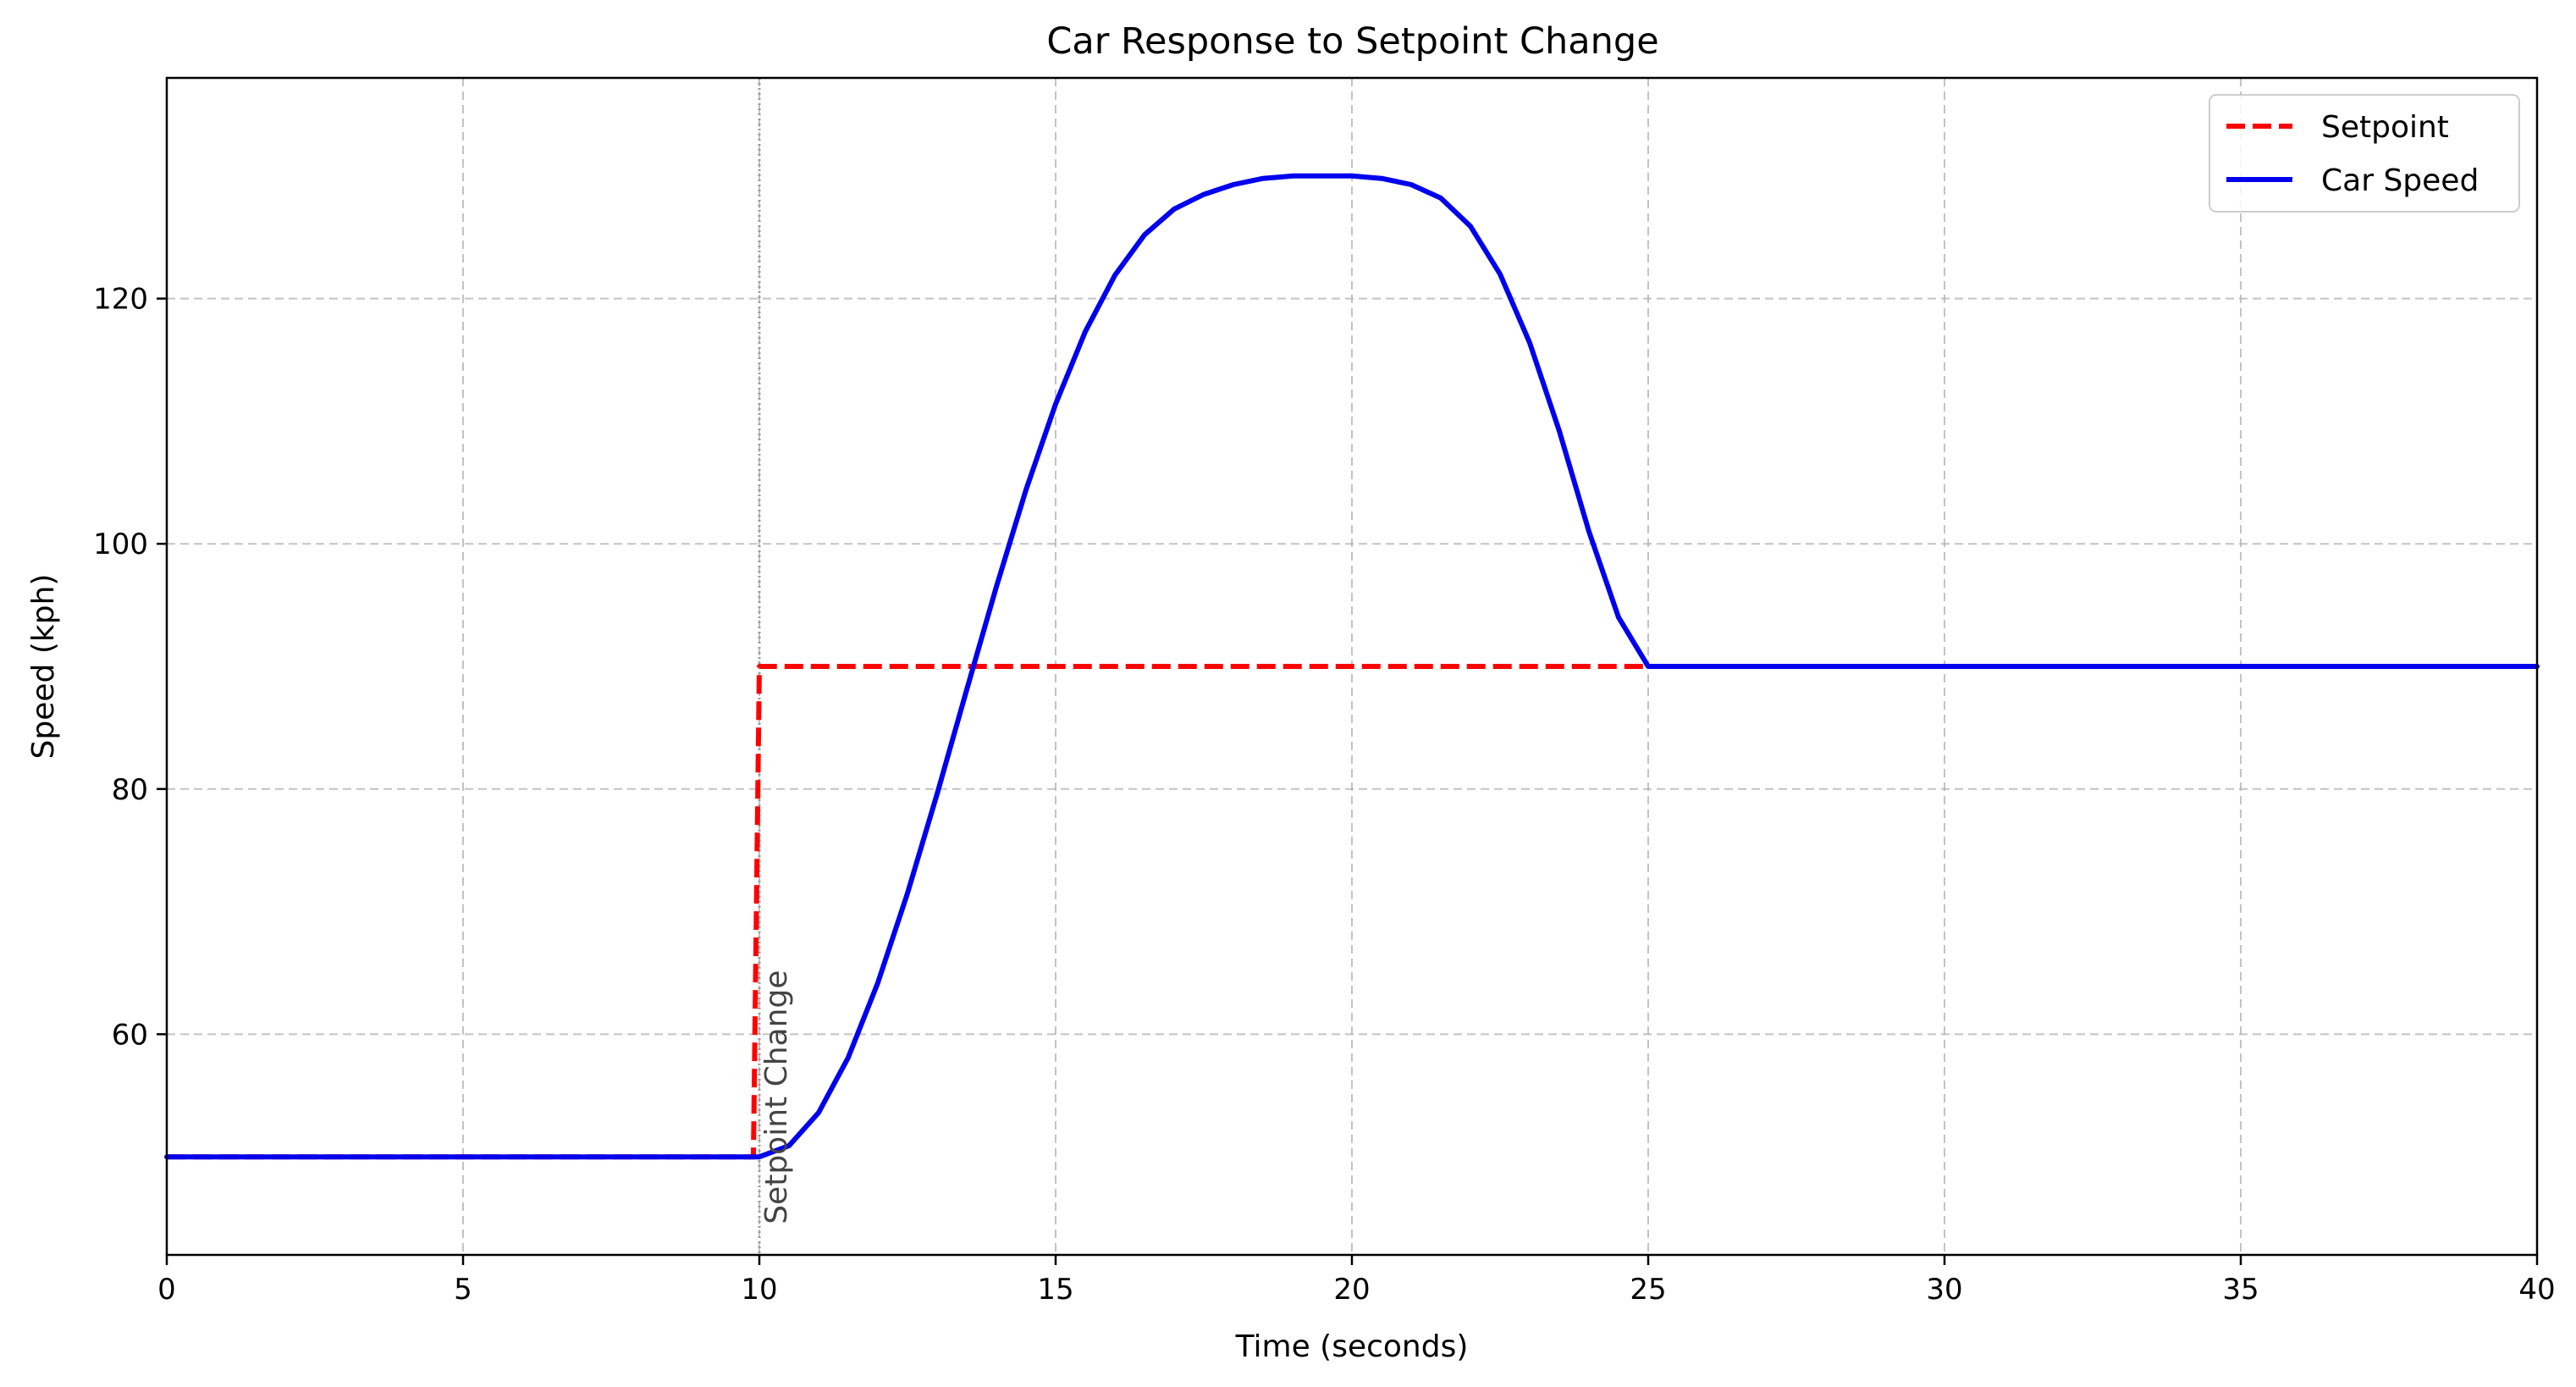 Image resolution: width=2576 pixels, height=1387 pixels. What do you see at coordinates (1352, 1290) in the screenshot?
I see `x-tick-label: 20` at bounding box center [1352, 1290].